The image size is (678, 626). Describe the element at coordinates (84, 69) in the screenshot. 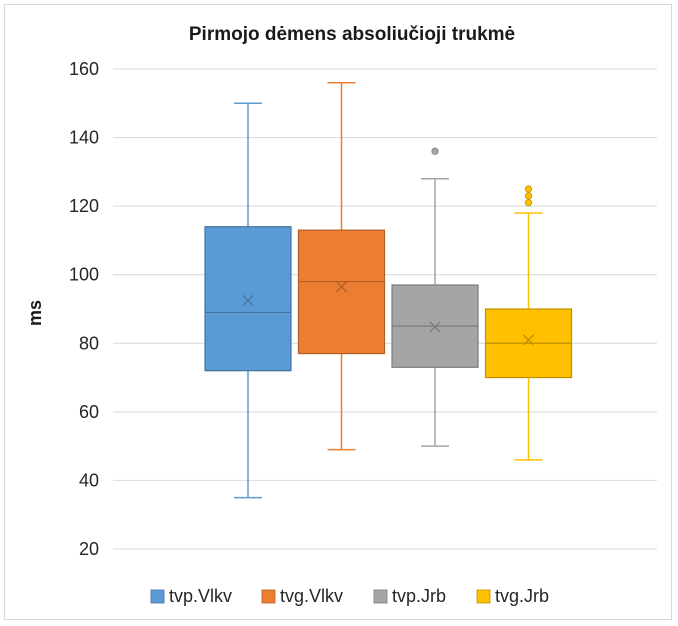

I see `y-tick-label: 160` at that location.